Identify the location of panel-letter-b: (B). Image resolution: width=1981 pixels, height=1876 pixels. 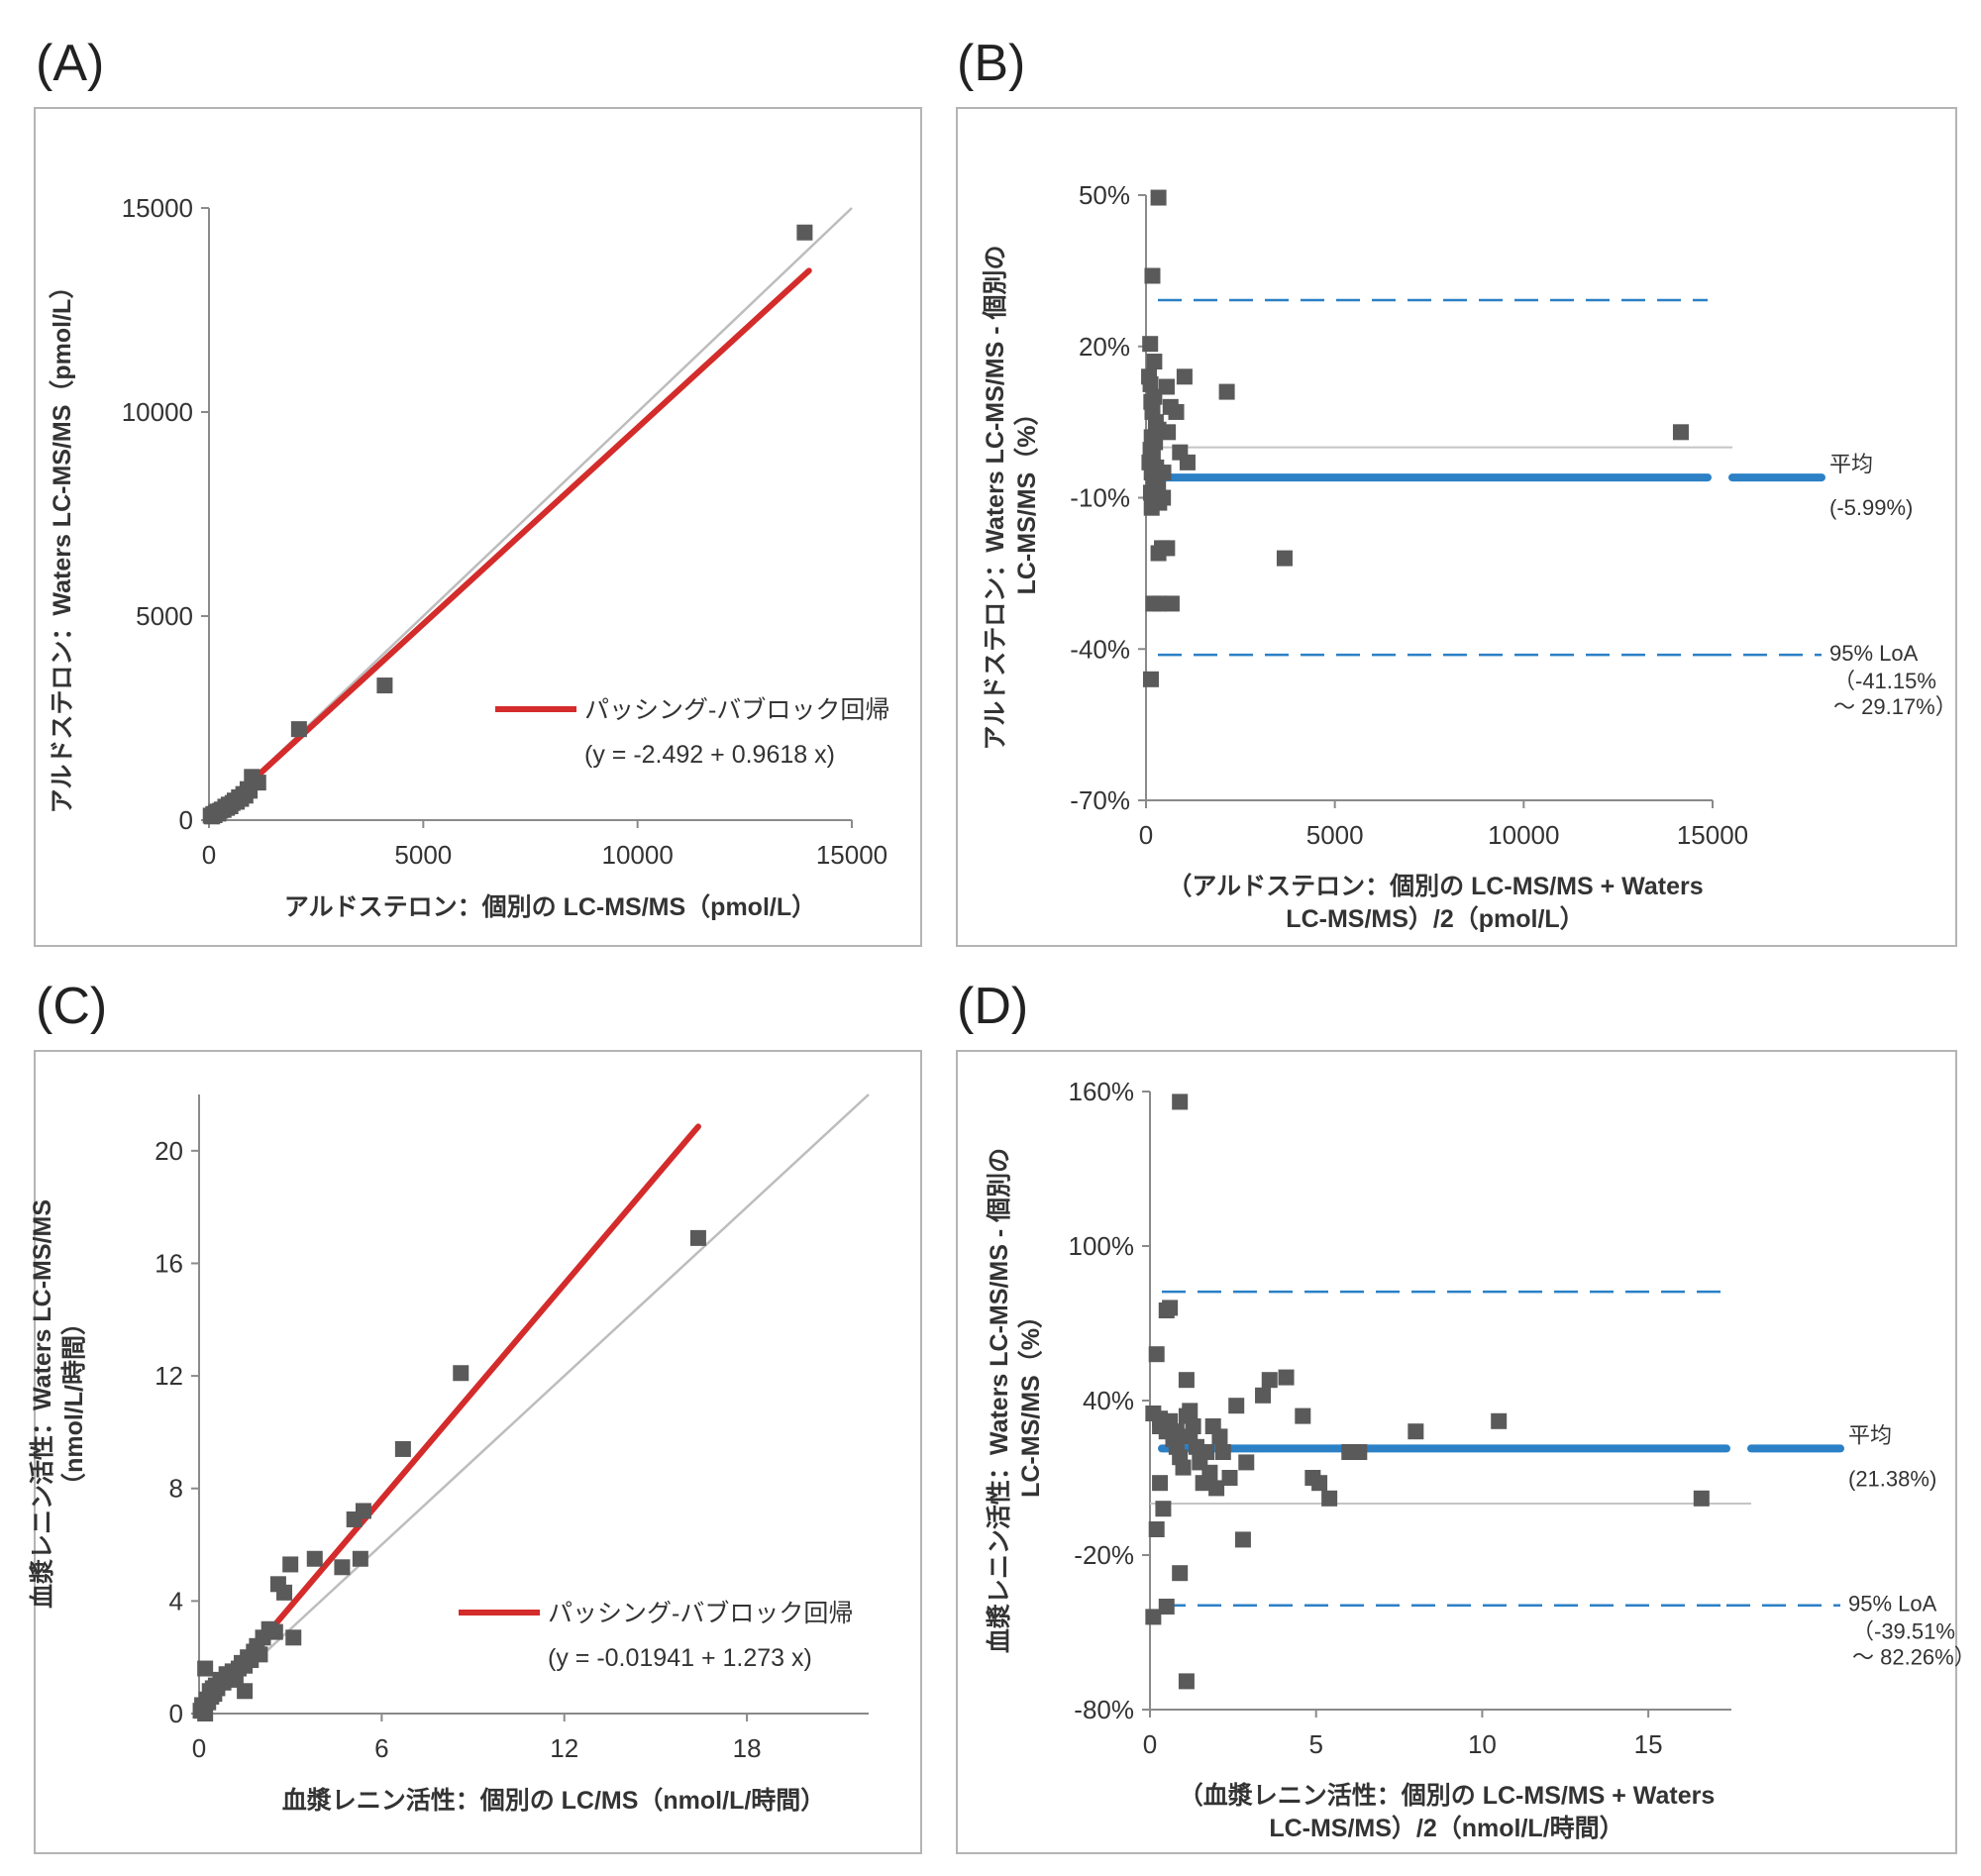
(991, 64).